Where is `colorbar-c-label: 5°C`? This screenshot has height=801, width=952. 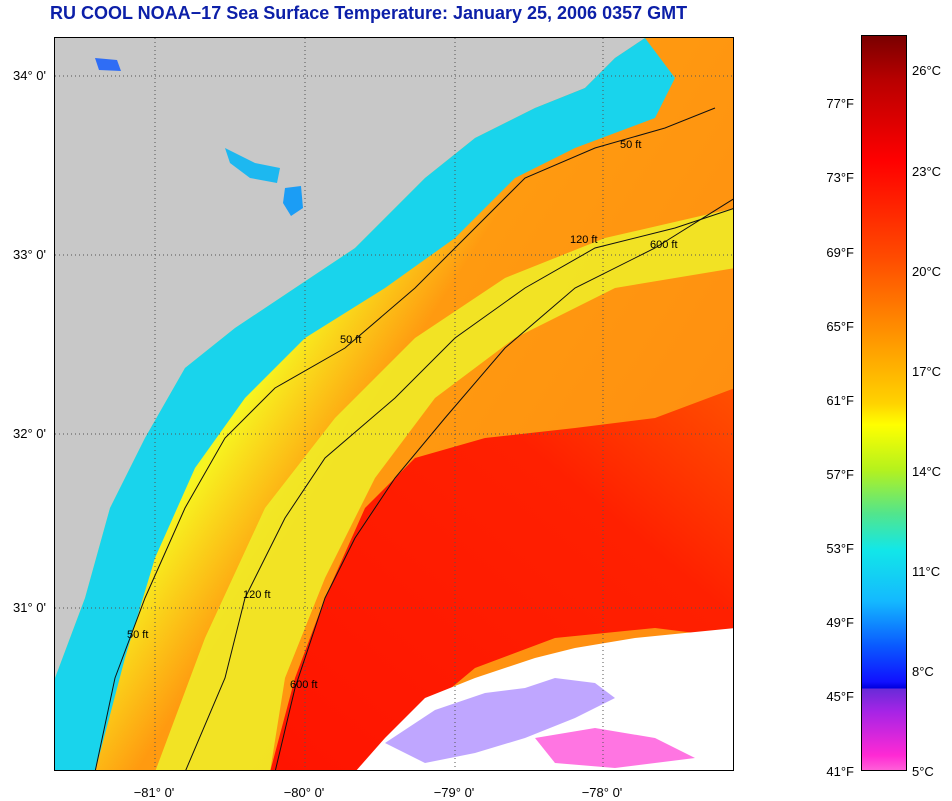 colorbar-c-label: 5°C is located at coordinates (923, 771).